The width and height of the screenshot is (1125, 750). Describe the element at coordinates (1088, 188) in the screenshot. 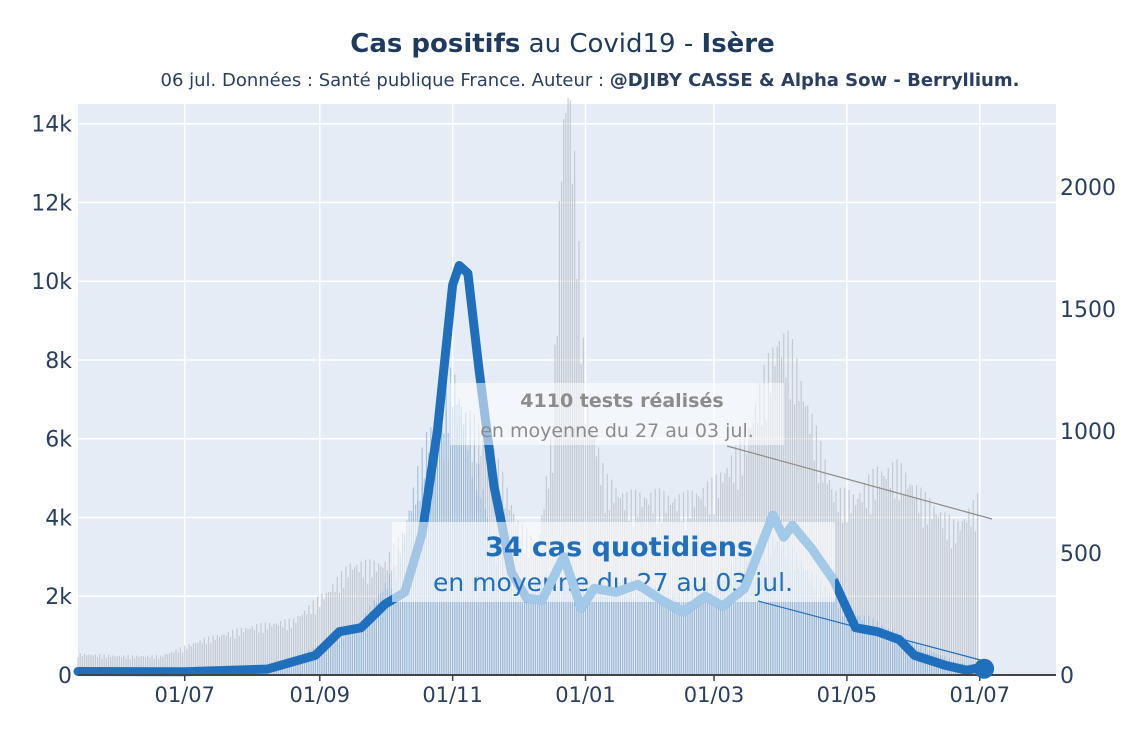

I see `y-right-tick: 2000` at that location.